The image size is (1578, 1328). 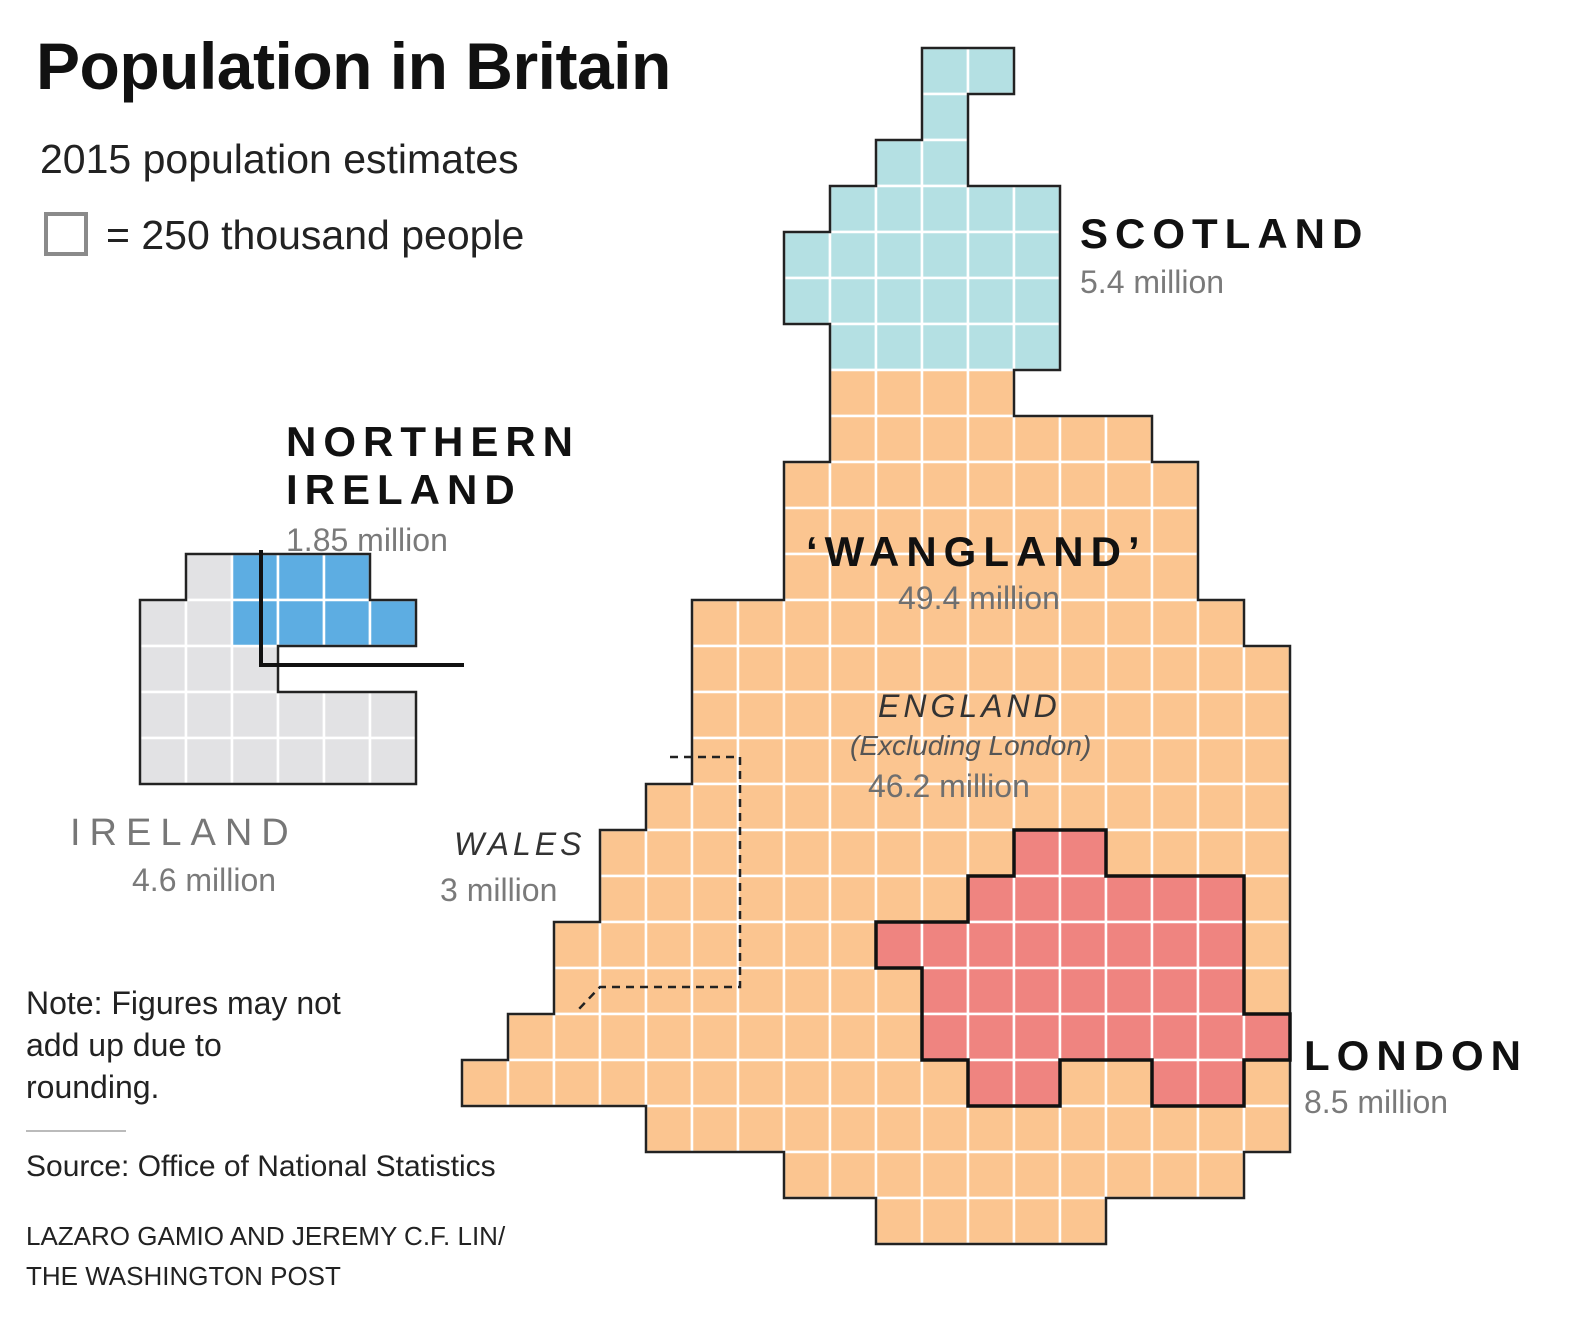 I want to click on credit-line1: LAZARO GAMIO AND JEREMY C.F. LIN/, so click(x=266, y=1236).